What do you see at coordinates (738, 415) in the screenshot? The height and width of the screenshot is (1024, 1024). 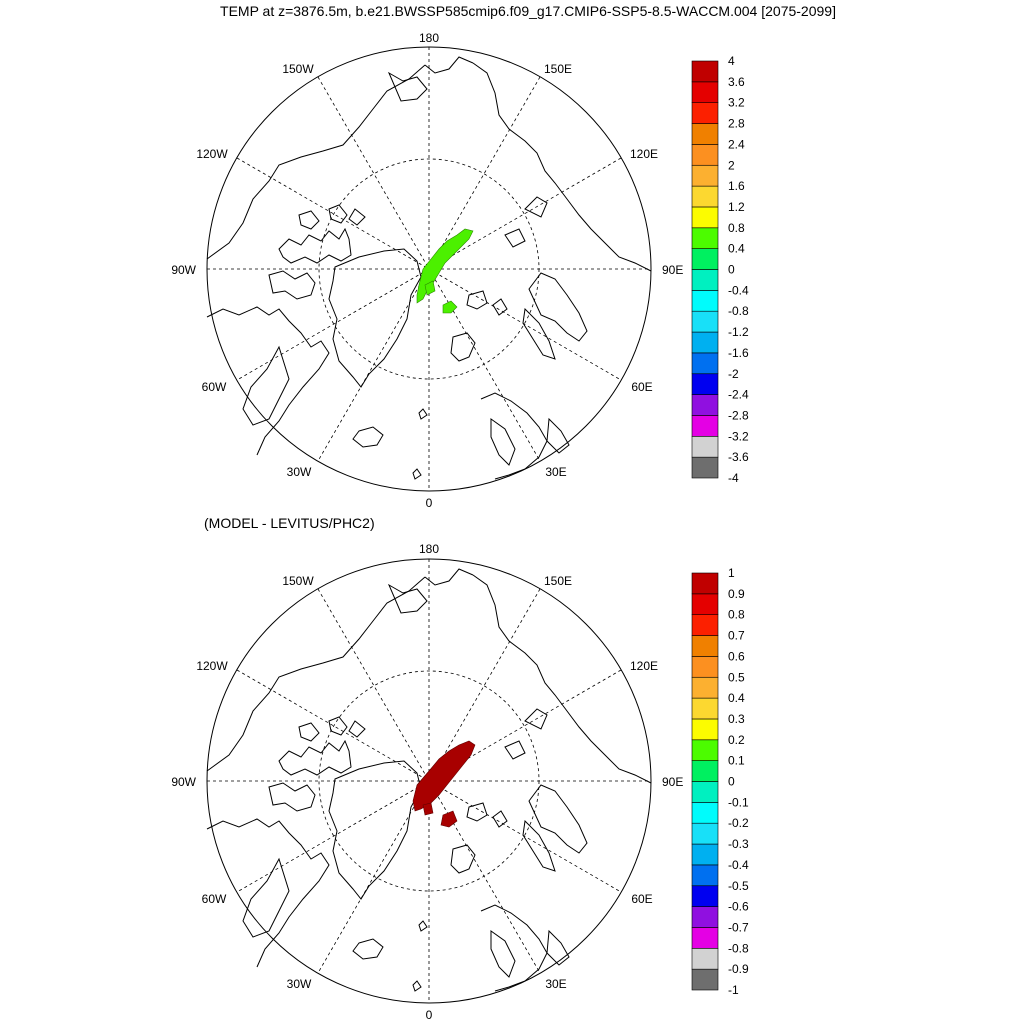 I see `colorbar-top-tick-label: -2.8` at bounding box center [738, 415].